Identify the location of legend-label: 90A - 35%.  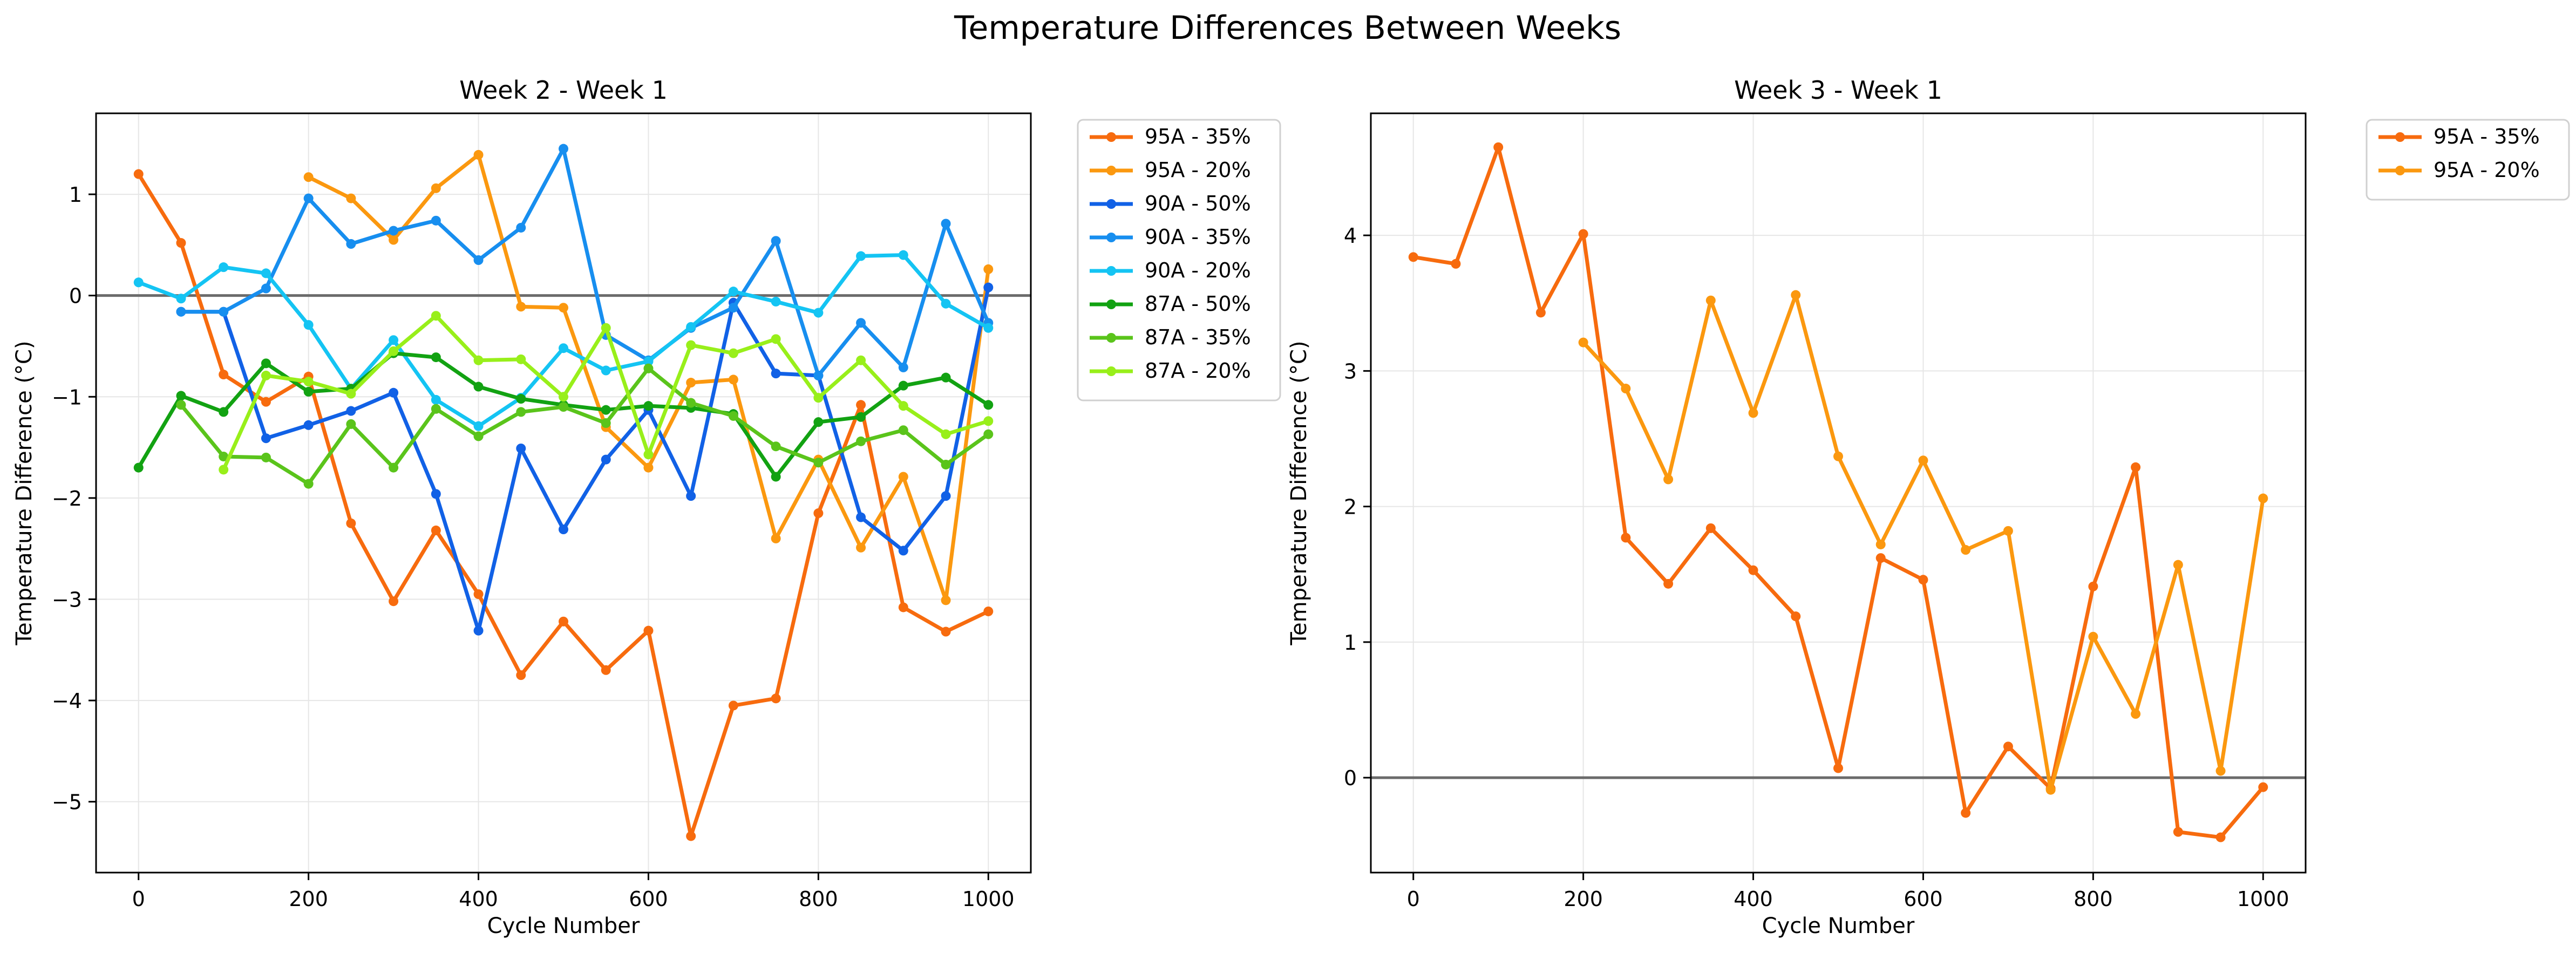
(1198, 237).